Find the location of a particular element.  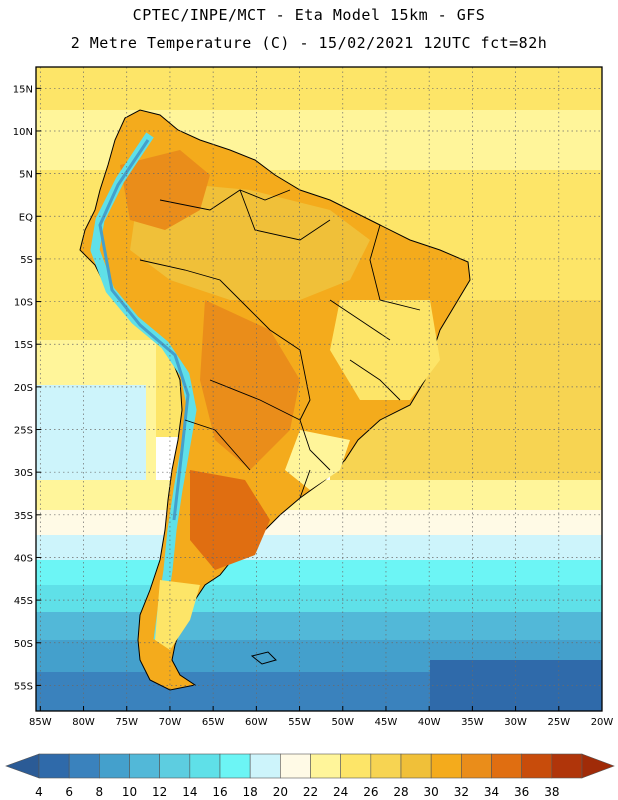

lat-tick-label: 5N is located at coordinates (26, 175).